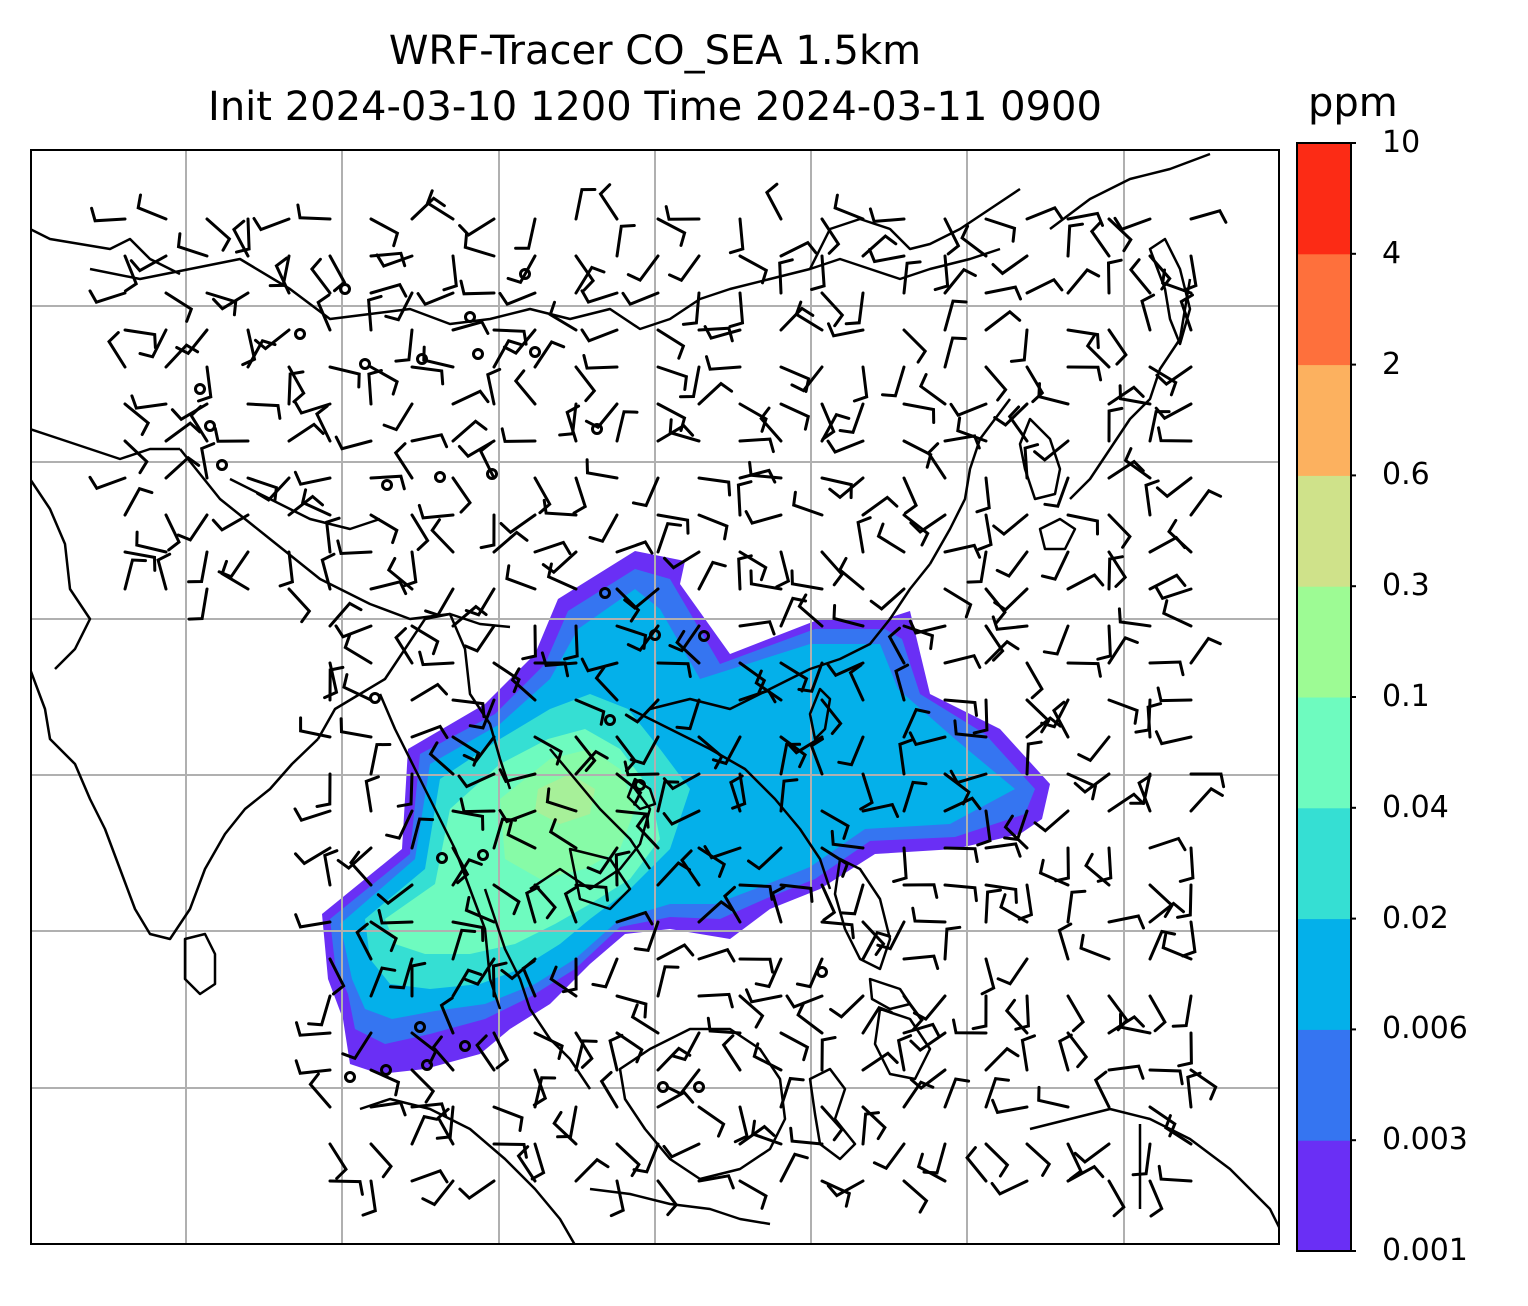  I want to click on colorbar-tick-label: 0.003, so click(1425, 1140).